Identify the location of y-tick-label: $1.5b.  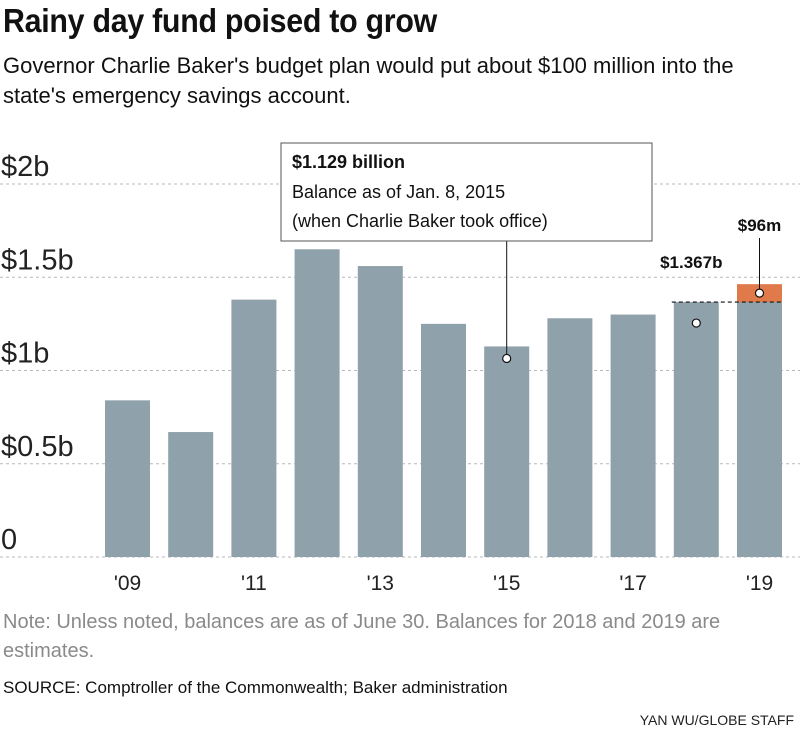
(37, 260).